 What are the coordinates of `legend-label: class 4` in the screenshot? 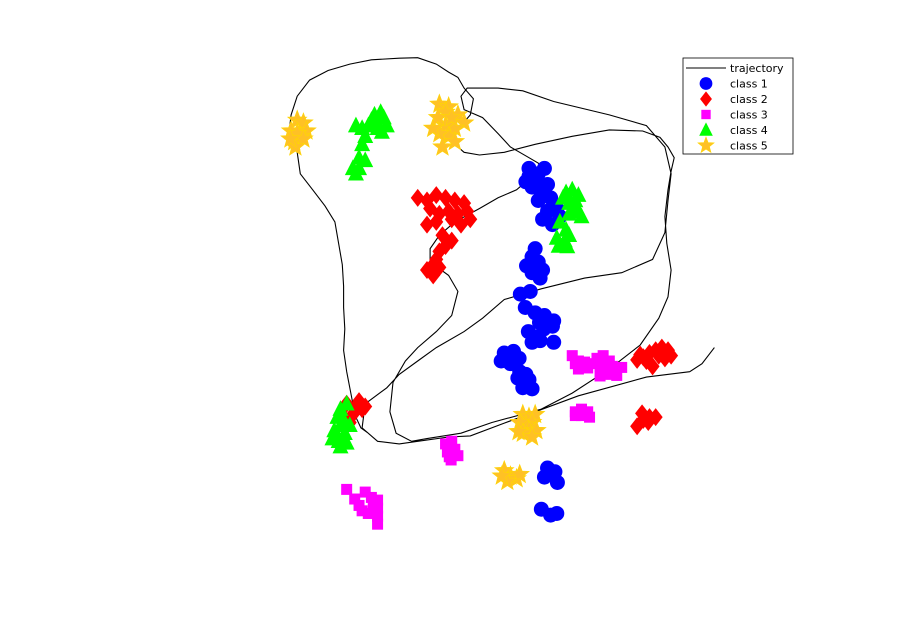 It's located at (749, 130).